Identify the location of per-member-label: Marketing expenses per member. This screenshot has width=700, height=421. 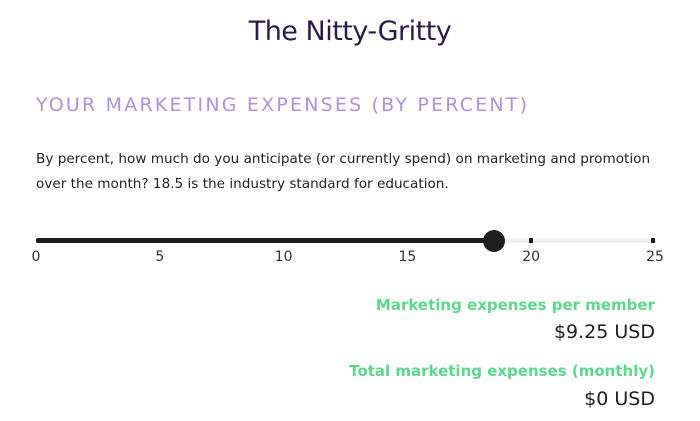
(515, 305).